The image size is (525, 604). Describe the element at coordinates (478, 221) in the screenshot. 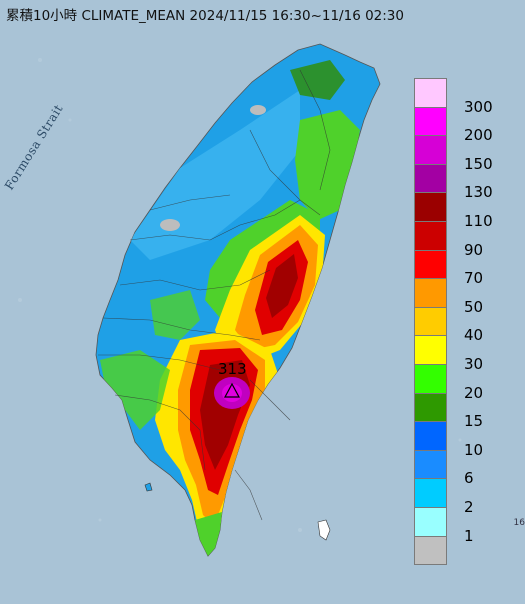

I see `legend-label: 110` at that location.